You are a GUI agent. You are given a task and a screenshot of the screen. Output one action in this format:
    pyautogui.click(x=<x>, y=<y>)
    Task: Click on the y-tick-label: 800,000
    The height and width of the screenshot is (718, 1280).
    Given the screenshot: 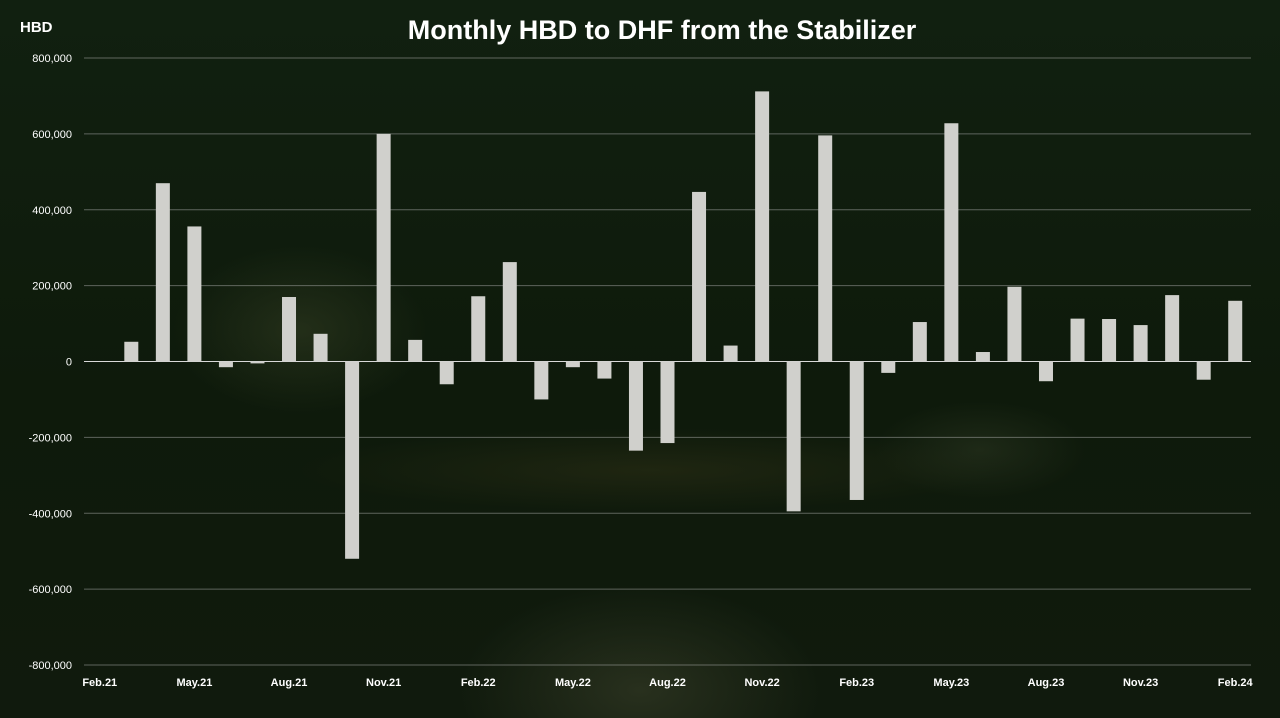 What is the action you would take?
    pyautogui.click(x=52, y=59)
    